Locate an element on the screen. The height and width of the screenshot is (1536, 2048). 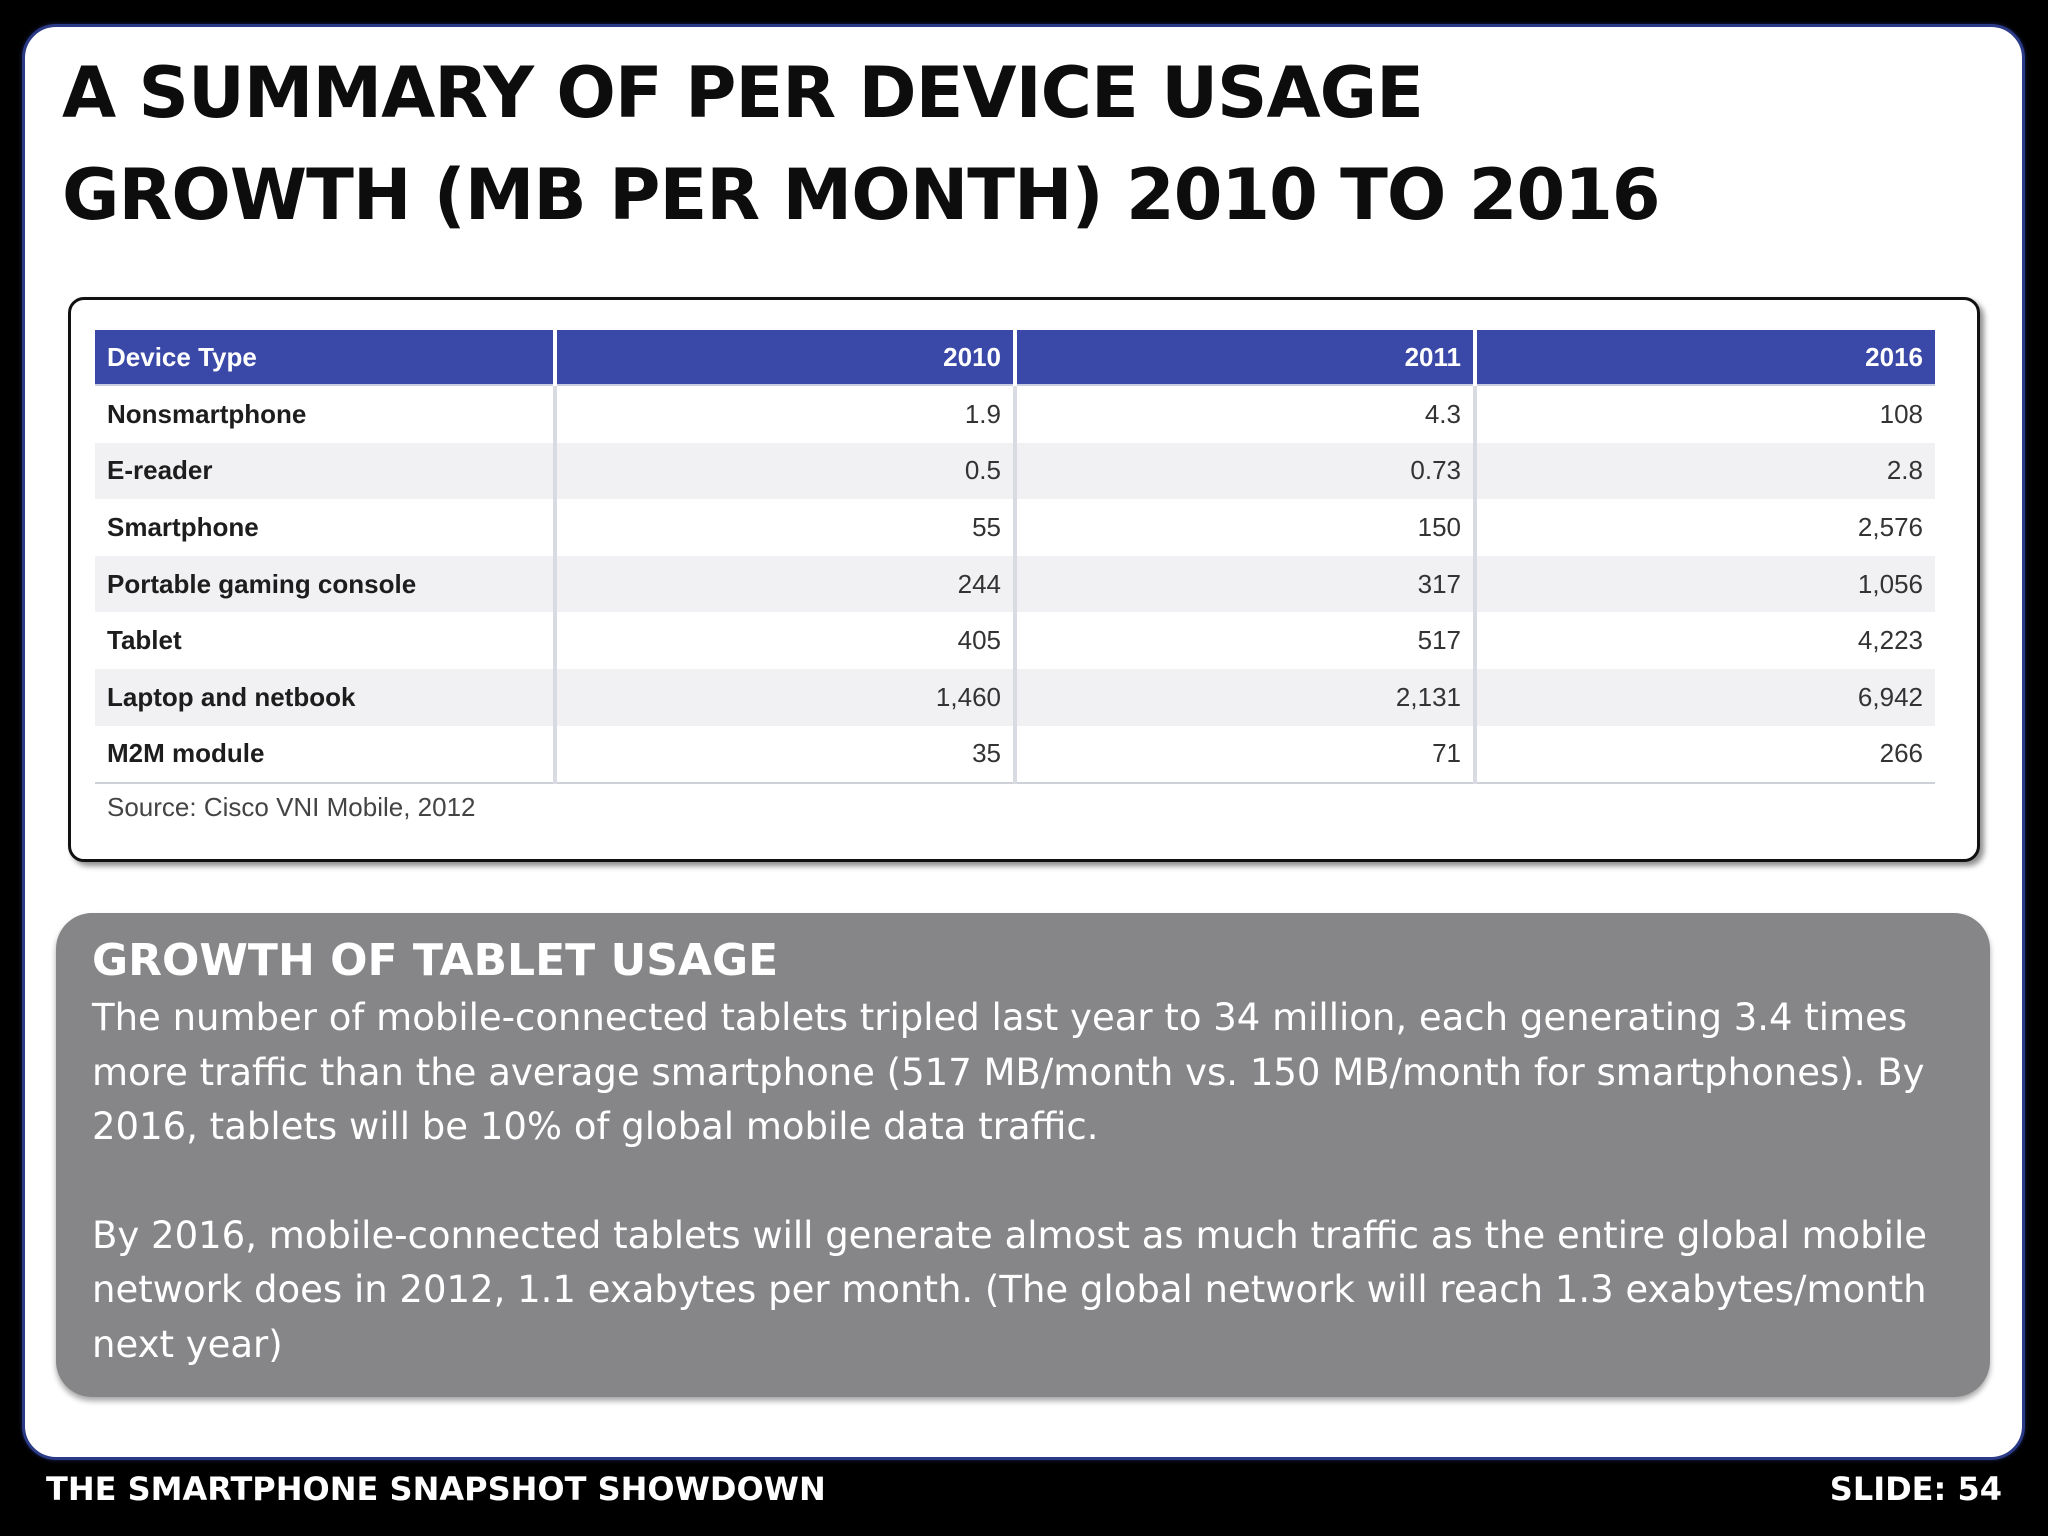
value-2010-cell: 405 is located at coordinates (786, 640).